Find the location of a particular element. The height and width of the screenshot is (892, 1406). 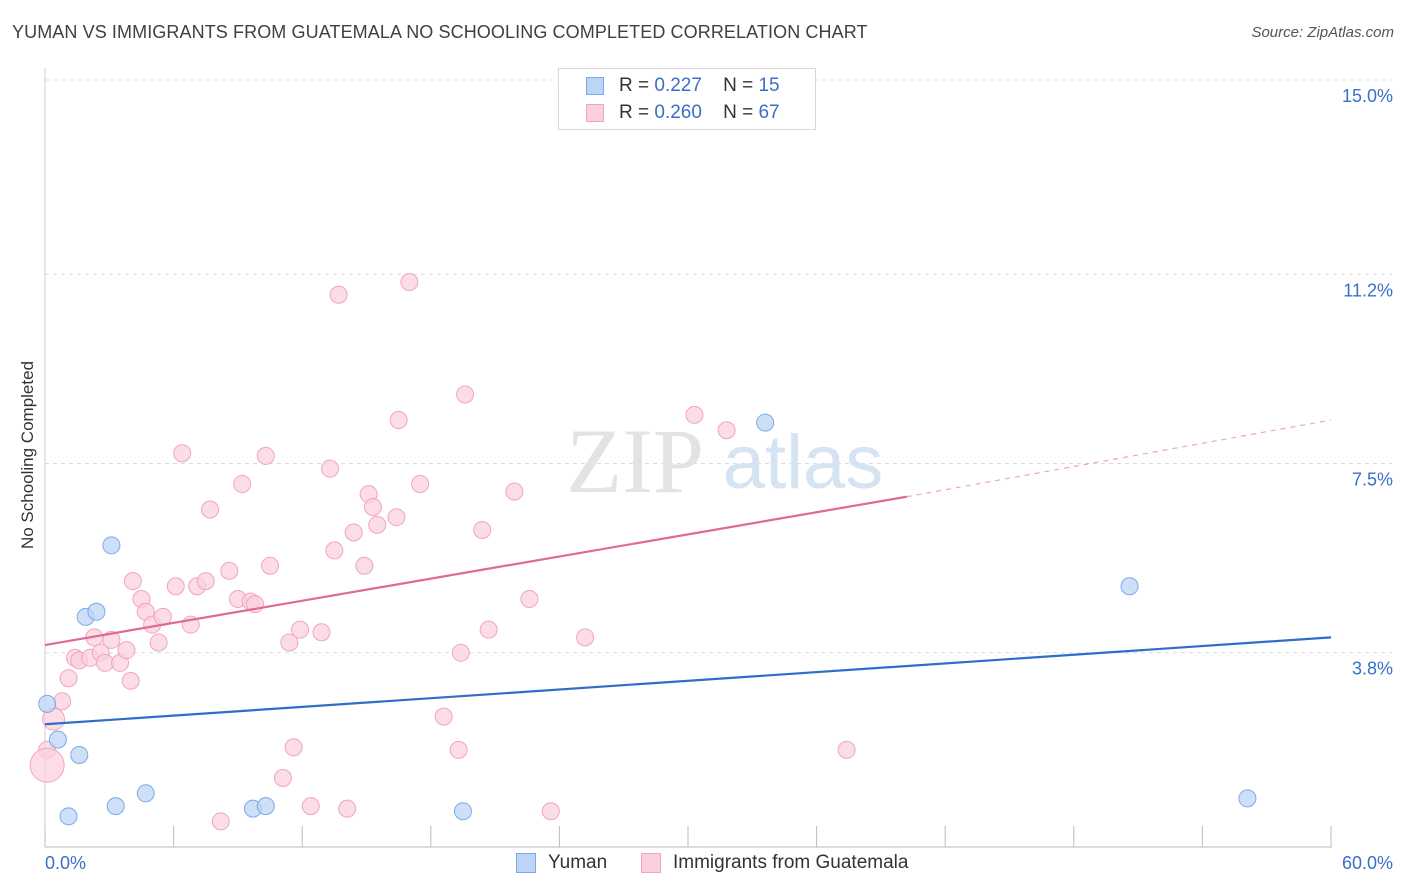

y-tick-label: 11.2% is located at coordinates (1368, 290).